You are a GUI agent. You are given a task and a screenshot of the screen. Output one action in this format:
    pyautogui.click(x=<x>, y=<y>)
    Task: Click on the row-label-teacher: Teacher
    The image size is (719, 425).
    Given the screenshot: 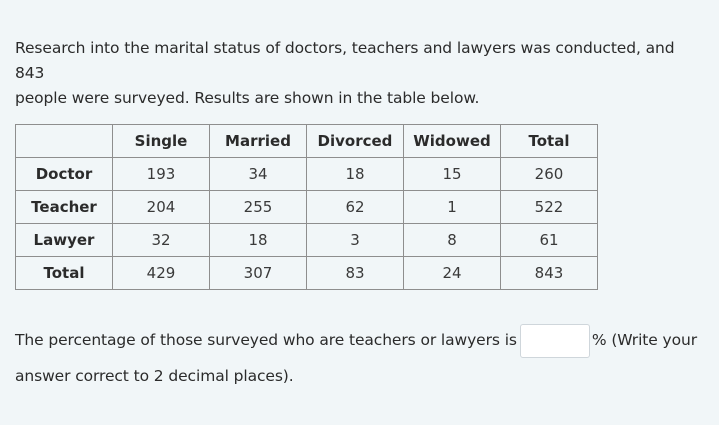 What is the action you would take?
    pyautogui.click(x=64, y=207)
    